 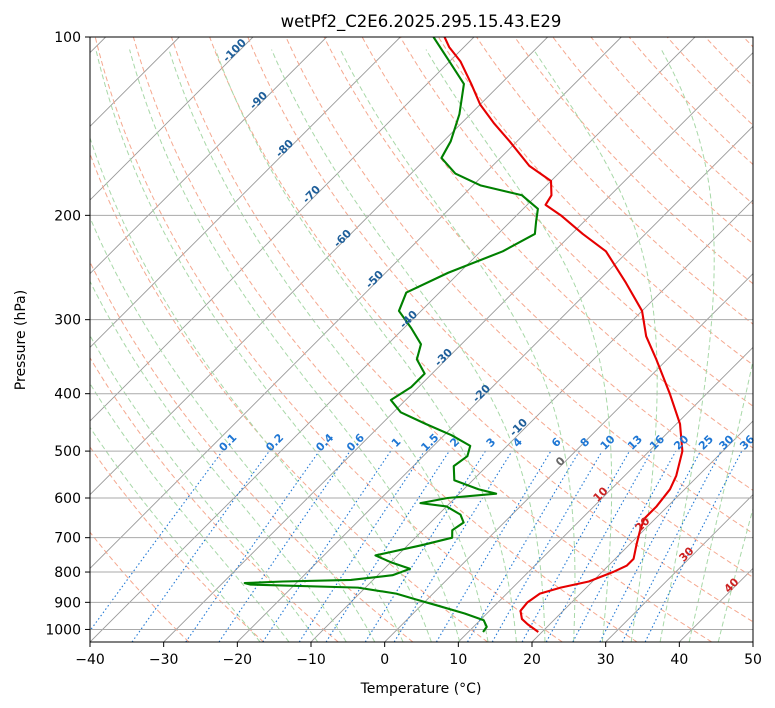 I want to click on x-tick-label: 50, so click(x=753, y=660).